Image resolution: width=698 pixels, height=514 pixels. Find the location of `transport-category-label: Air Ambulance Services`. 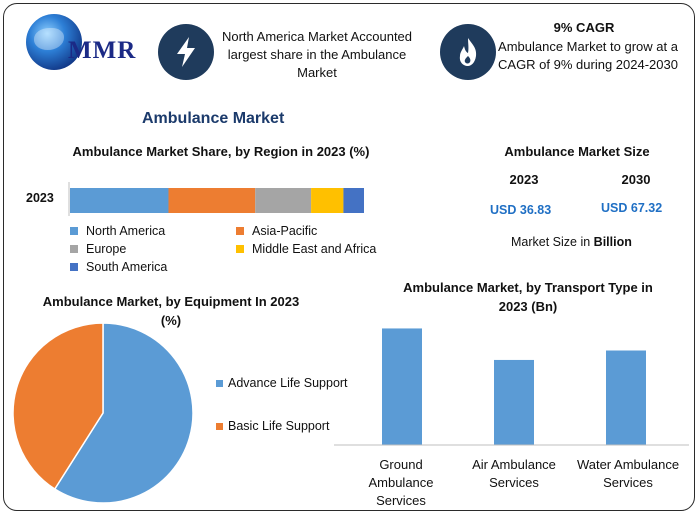

transport-category-label: Air Ambulance Services is located at coordinates (514, 473).